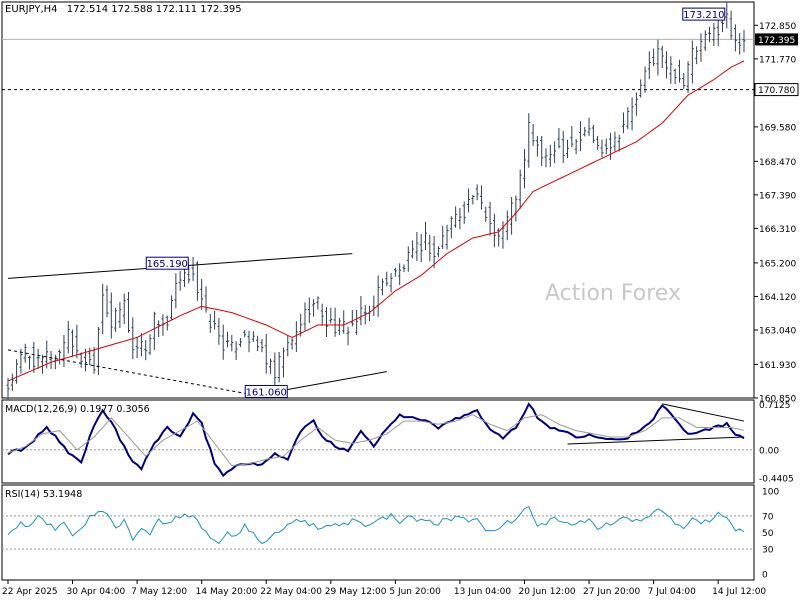  What do you see at coordinates (390, 534) in the screenshot?
I see `rsi-panel: 100 70 50 30 0` at bounding box center [390, 534].